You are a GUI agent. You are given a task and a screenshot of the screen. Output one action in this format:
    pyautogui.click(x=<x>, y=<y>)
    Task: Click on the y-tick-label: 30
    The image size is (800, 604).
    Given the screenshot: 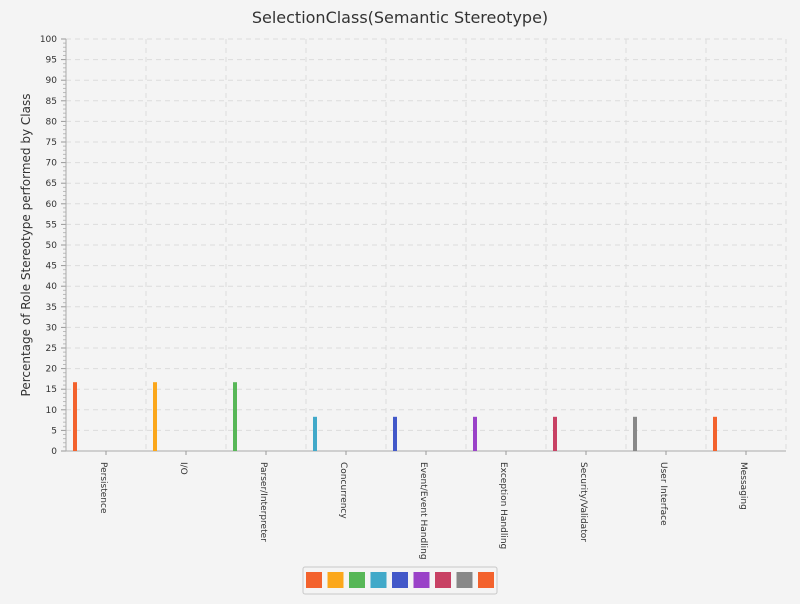 What is the action you would take?
    pyautogui.click(x=52, y=328)
    